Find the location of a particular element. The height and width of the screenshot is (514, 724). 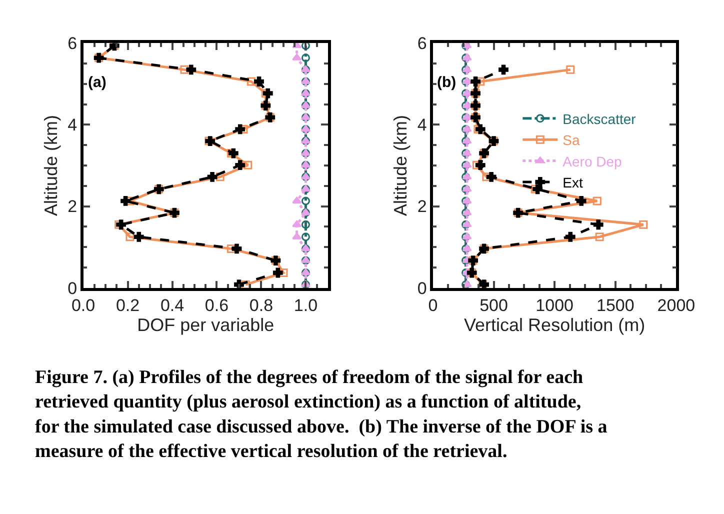

x-axis-title: DOF per variable is located at coordinates (205, 324).